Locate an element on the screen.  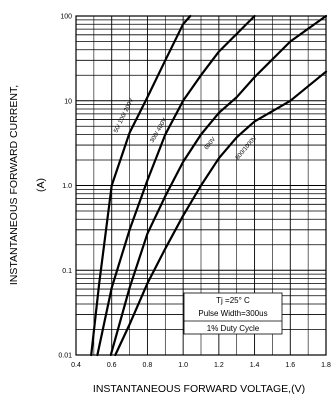
y-tick-labels: 0.01 0.1 1.0 10 100 is located at coordinates (65, 187).